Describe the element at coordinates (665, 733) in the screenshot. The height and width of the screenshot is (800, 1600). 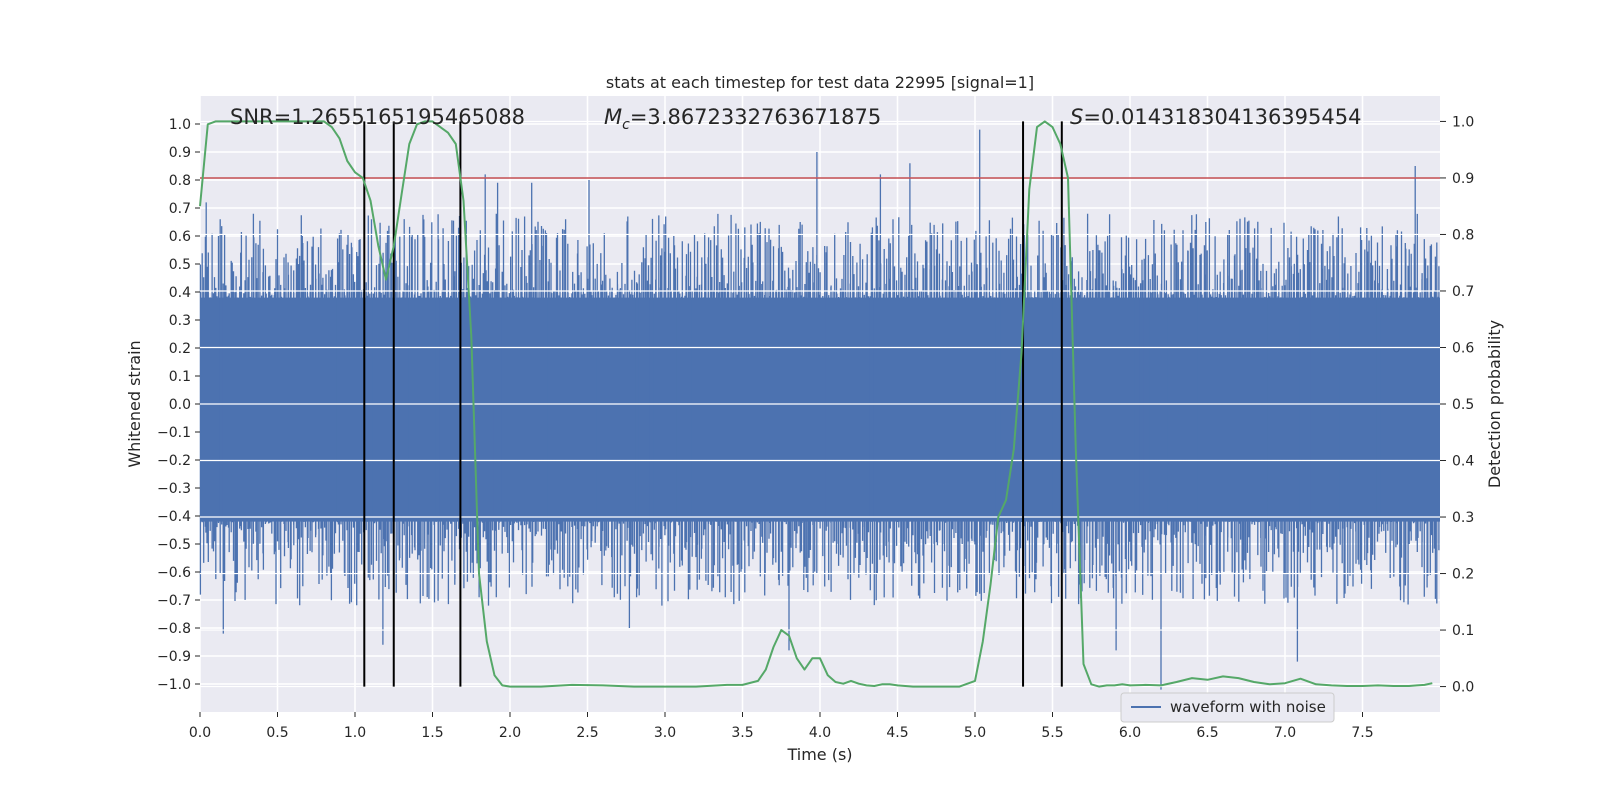
I see `x-tick-label: 3.0` at that location.